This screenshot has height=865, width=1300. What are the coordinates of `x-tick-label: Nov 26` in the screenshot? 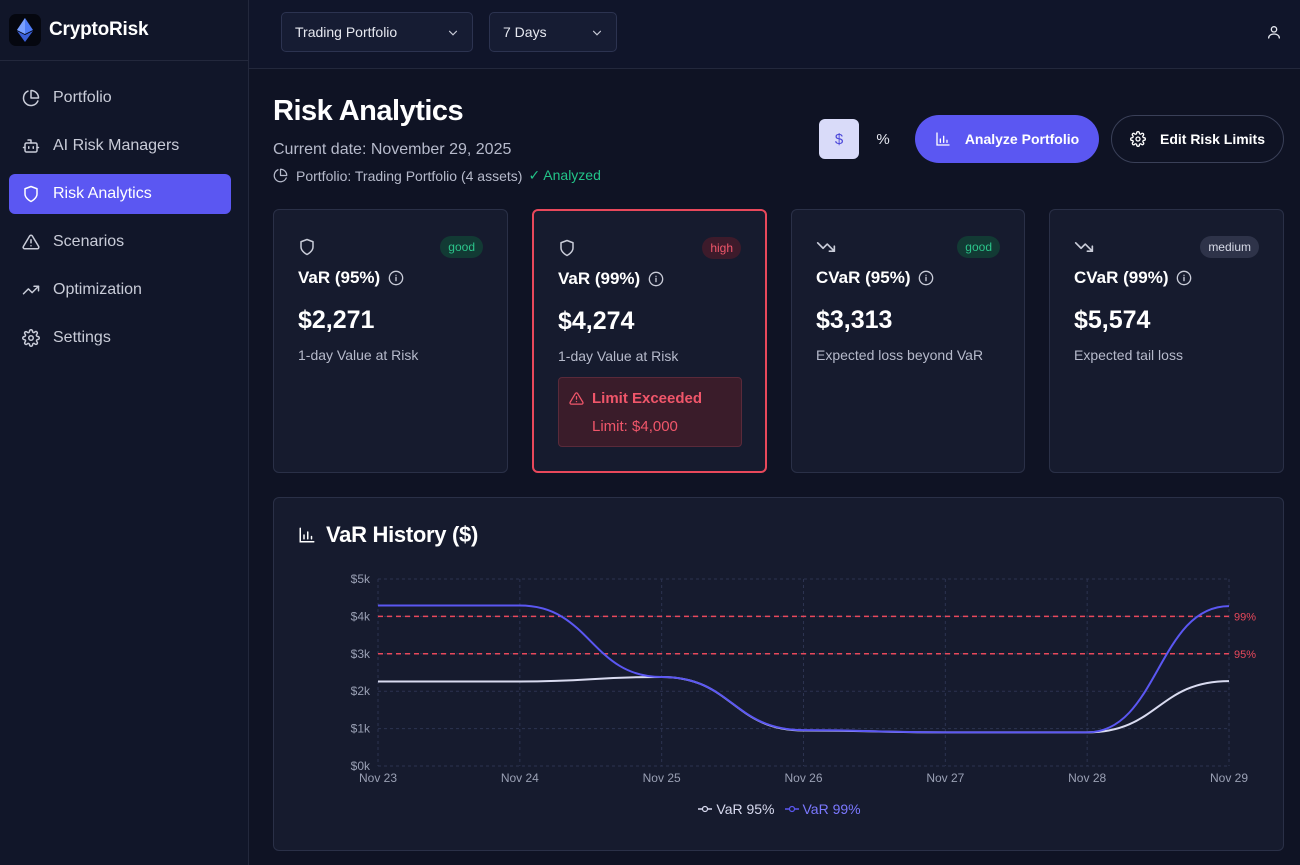 It's located at (803, 778).